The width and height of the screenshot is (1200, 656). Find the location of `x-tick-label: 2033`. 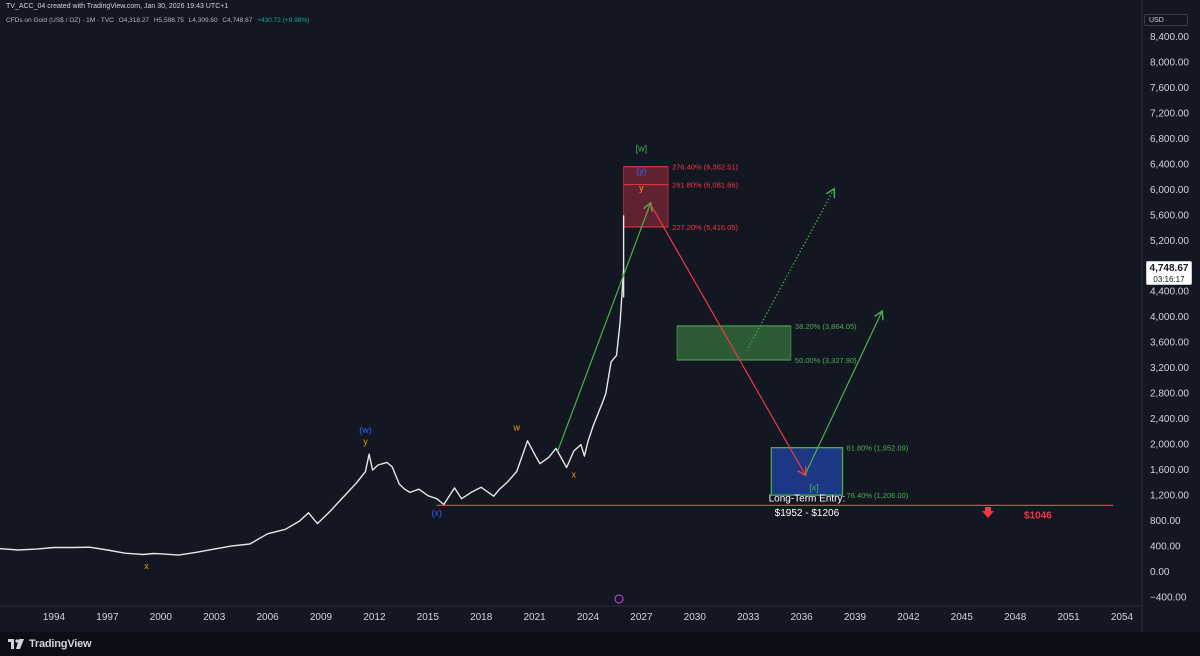

x-tick-label: 2033 is located at coordinates (748, 617).